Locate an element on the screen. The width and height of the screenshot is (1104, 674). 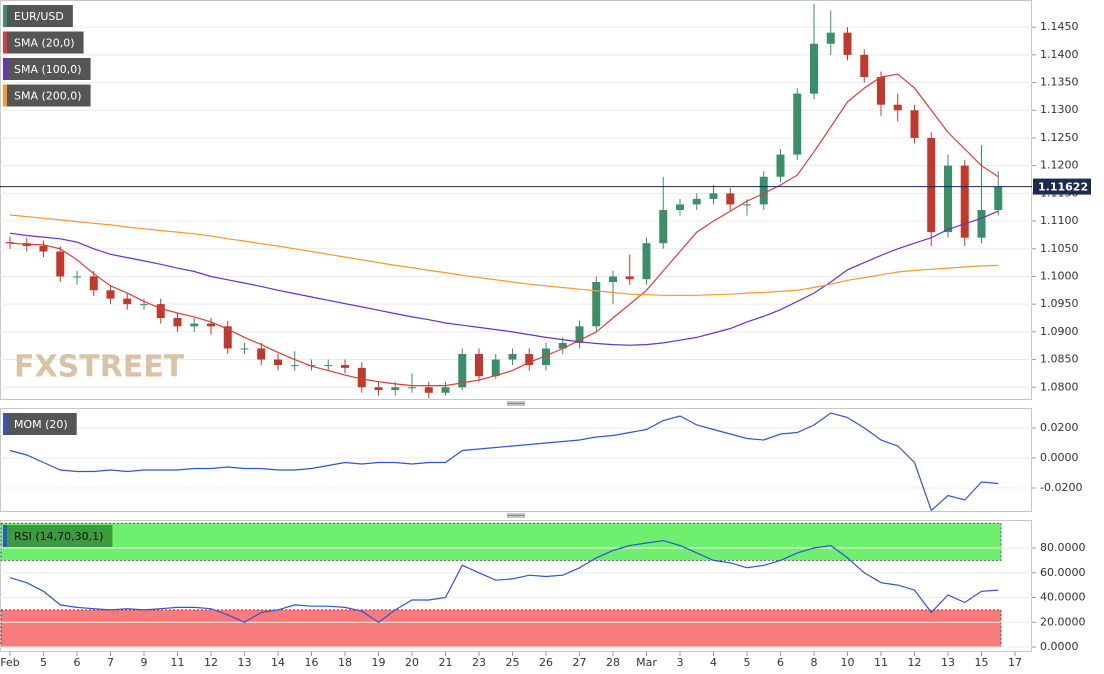
x-tick-label: 19 is located at coordinates (379, 662).